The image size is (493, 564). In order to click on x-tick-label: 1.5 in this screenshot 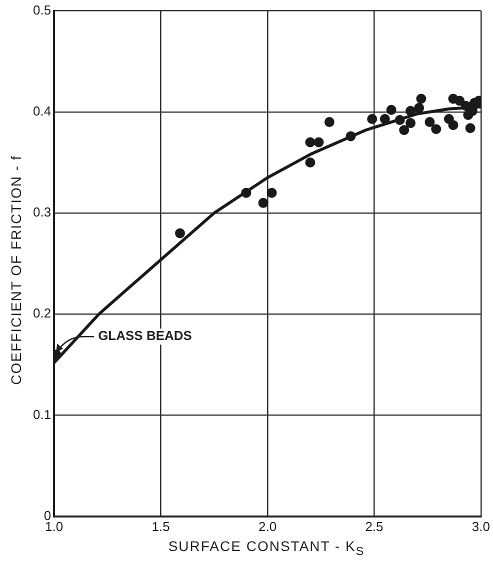, I will do `click(161, 526)`.